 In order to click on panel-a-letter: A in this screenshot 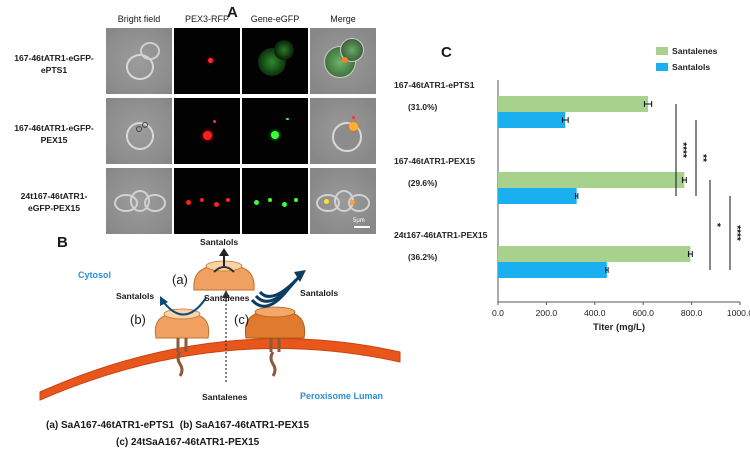, I will do `click(232, 12)`.